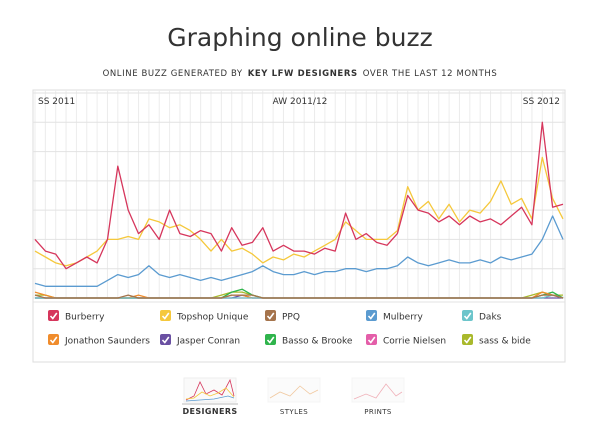 This screenshot has height=439, width=600. I want to click on season-label: SS 2011, so click(56, 102).